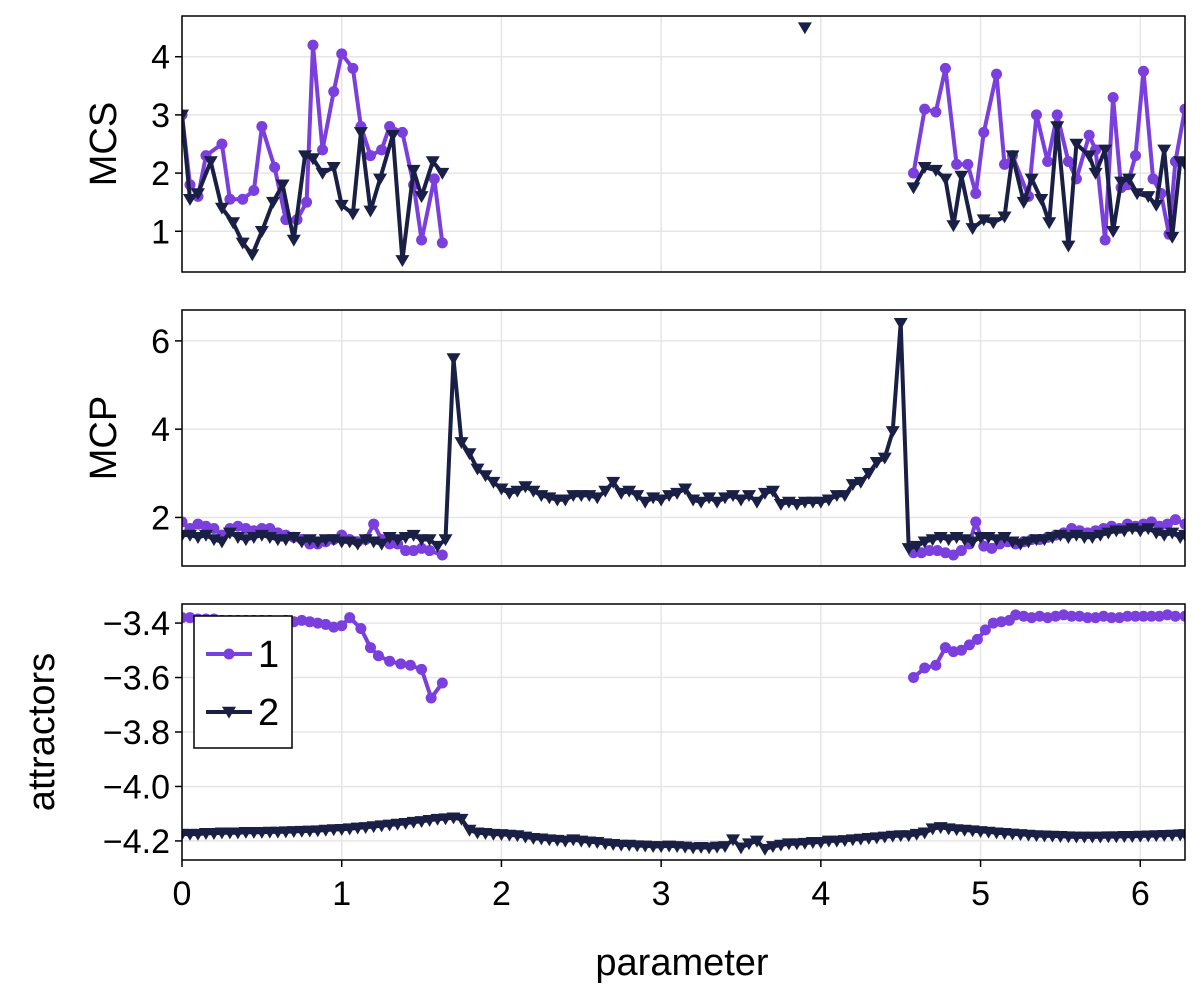  What do you see at coordinates (229, 712) in the screenshot?
I see `legend-swatch-marker` at bounding box center [229, 712].